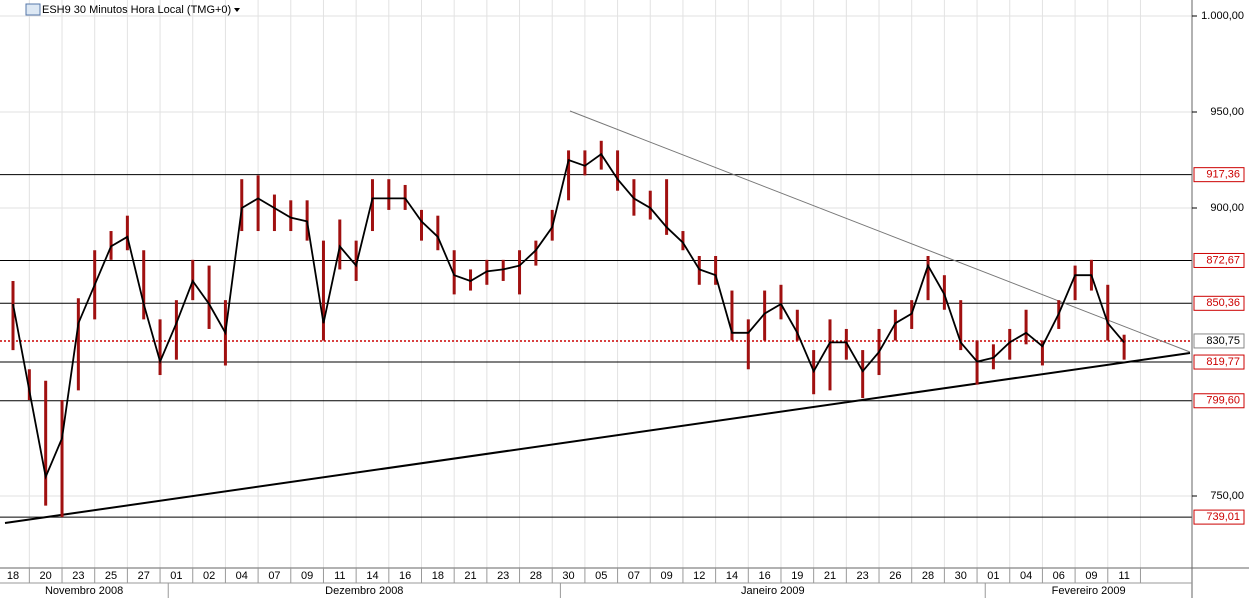 Image resolution: width=1249 pixels, height=598 pixels. Describe the element at coordinates (1223, 175) in the screenshot. I see `level-label: 917,36` at that location.